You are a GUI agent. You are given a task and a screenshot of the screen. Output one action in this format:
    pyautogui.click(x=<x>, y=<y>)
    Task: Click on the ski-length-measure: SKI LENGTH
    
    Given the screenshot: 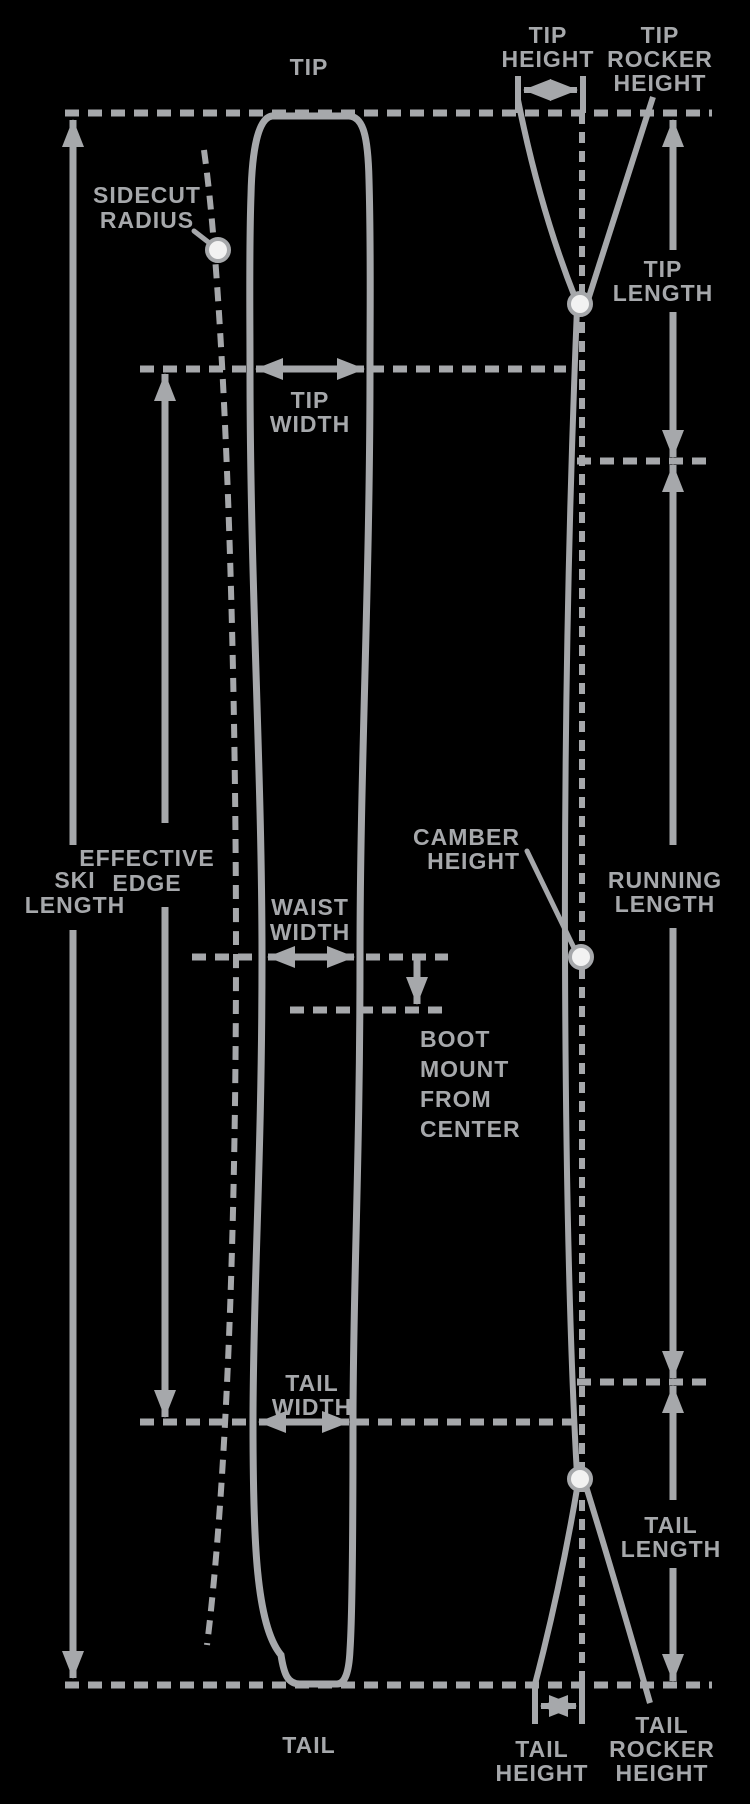 What is the action you would take?
    pyautogui.click(x=75, y=899)
    